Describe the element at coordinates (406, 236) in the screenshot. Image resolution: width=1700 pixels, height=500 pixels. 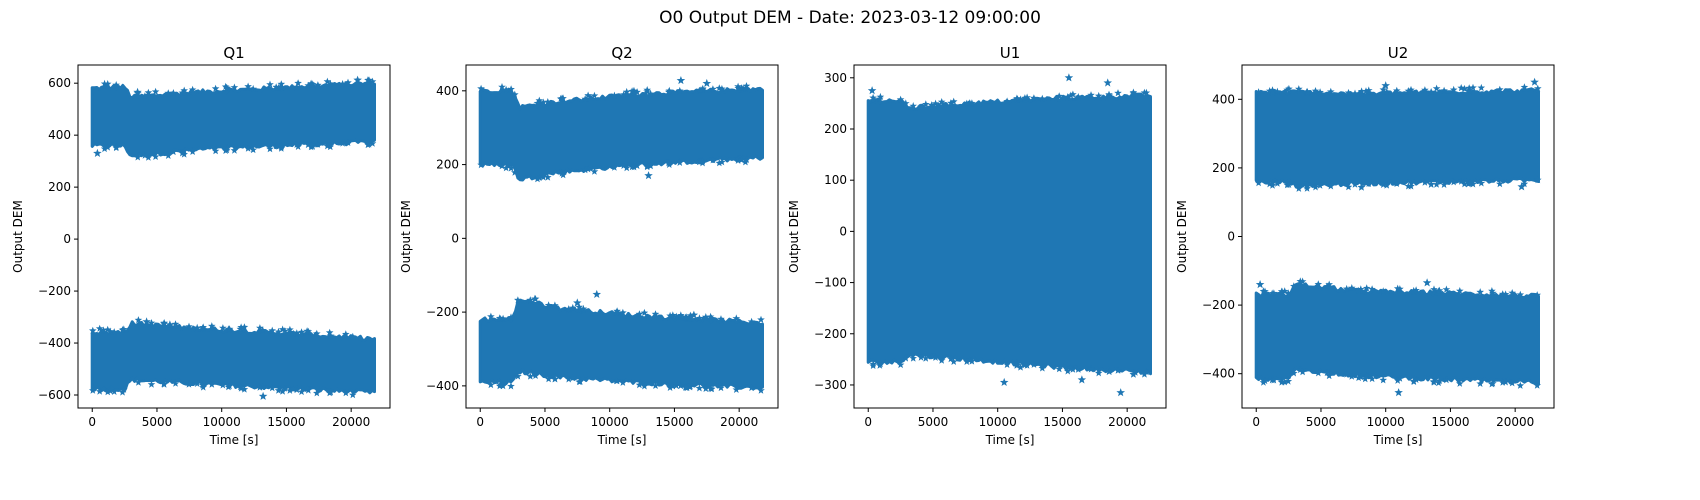
I see `y-axis-label: Output DEM` at that location.